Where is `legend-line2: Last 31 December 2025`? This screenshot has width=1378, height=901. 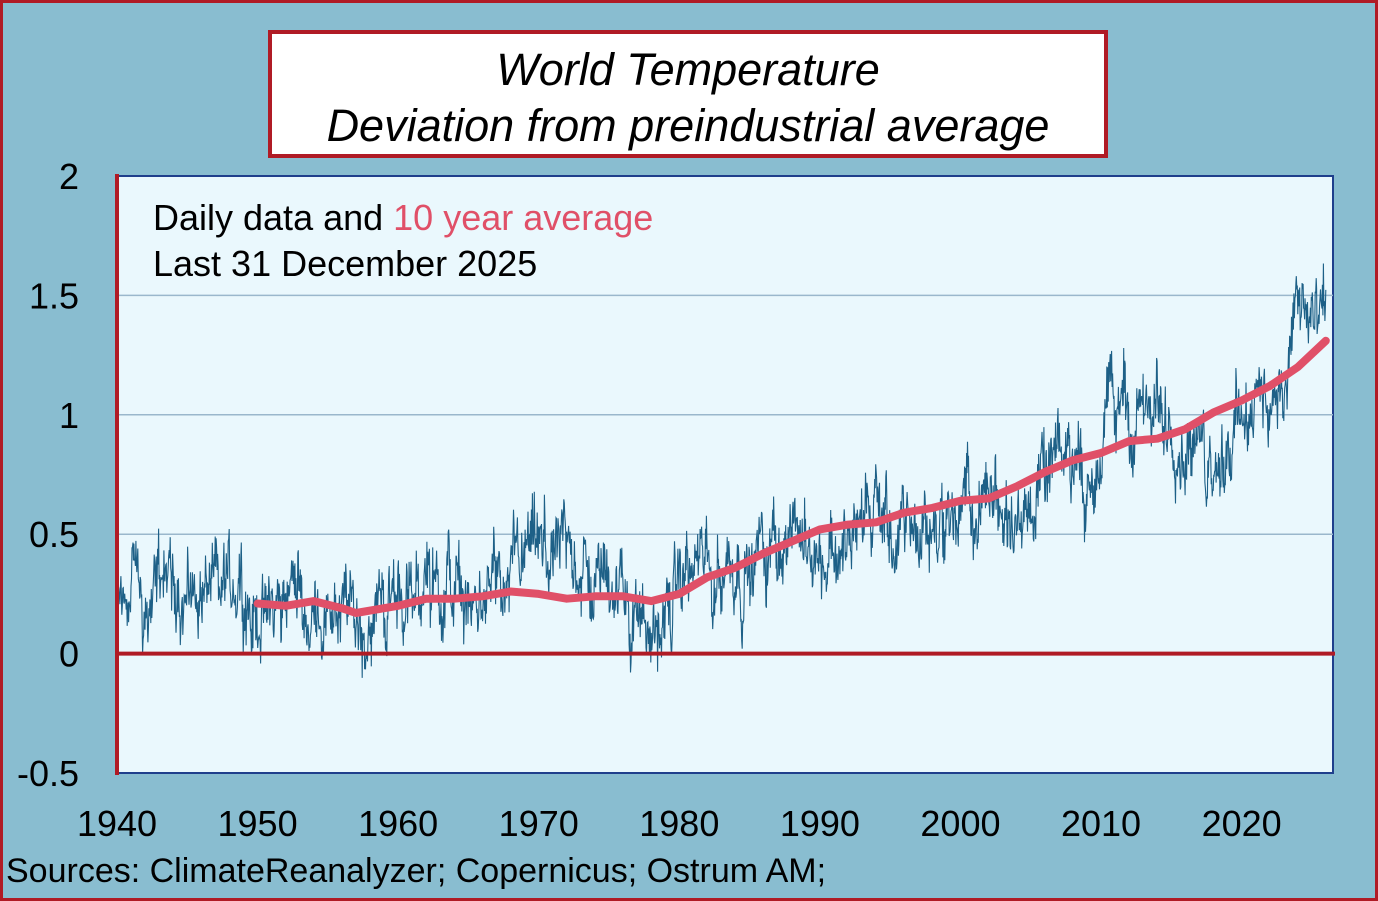 legend-line2: Last 31 December 2025 is located at coordinates (345, 263).